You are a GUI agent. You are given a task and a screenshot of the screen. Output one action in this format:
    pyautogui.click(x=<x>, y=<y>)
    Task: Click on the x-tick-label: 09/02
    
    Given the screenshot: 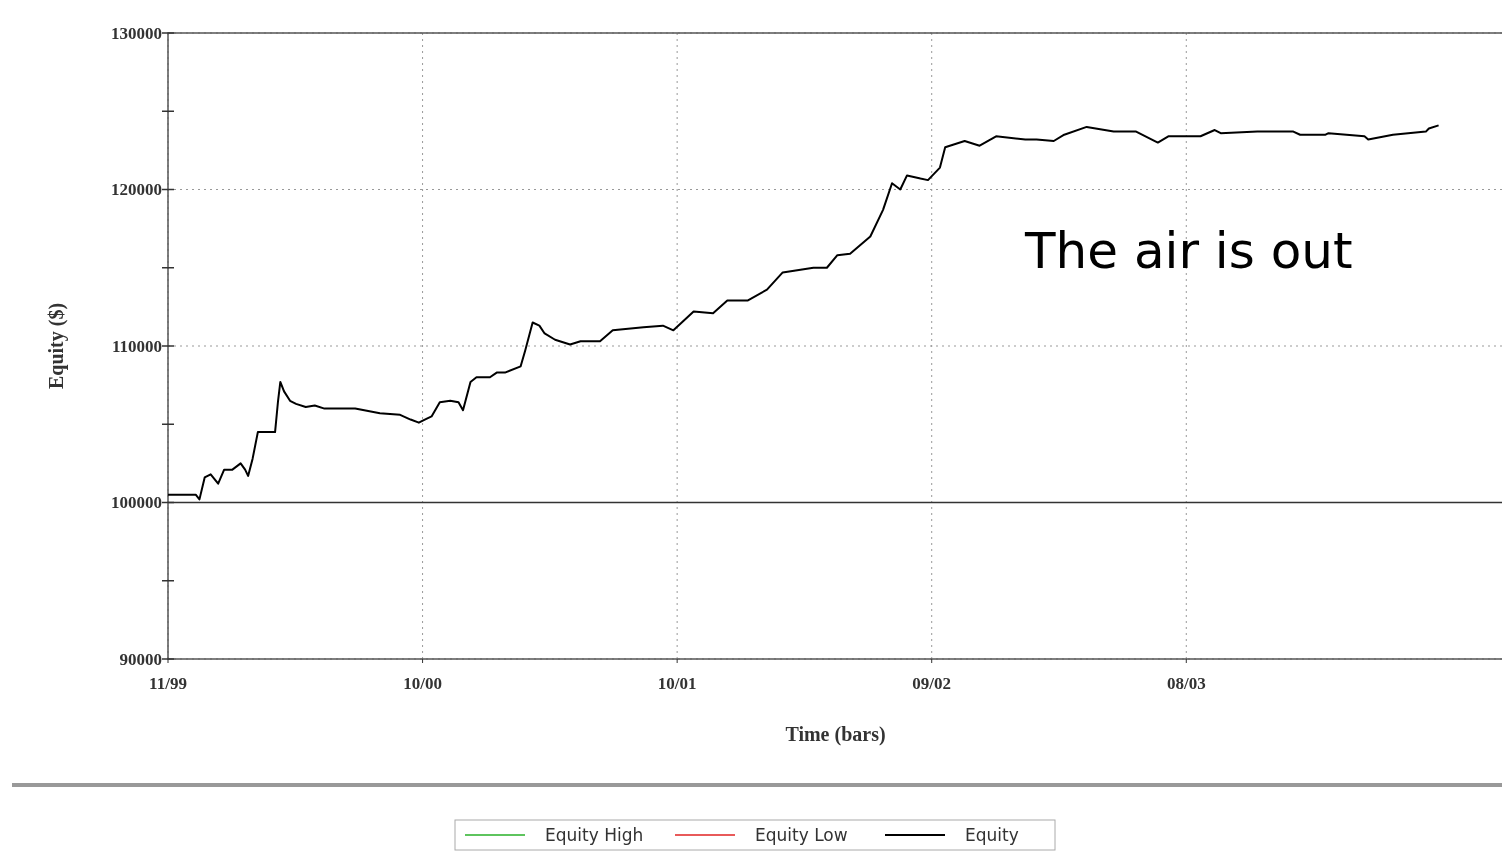 What is the action you would take?
    pyautogui.click(x=932, y=683)
    